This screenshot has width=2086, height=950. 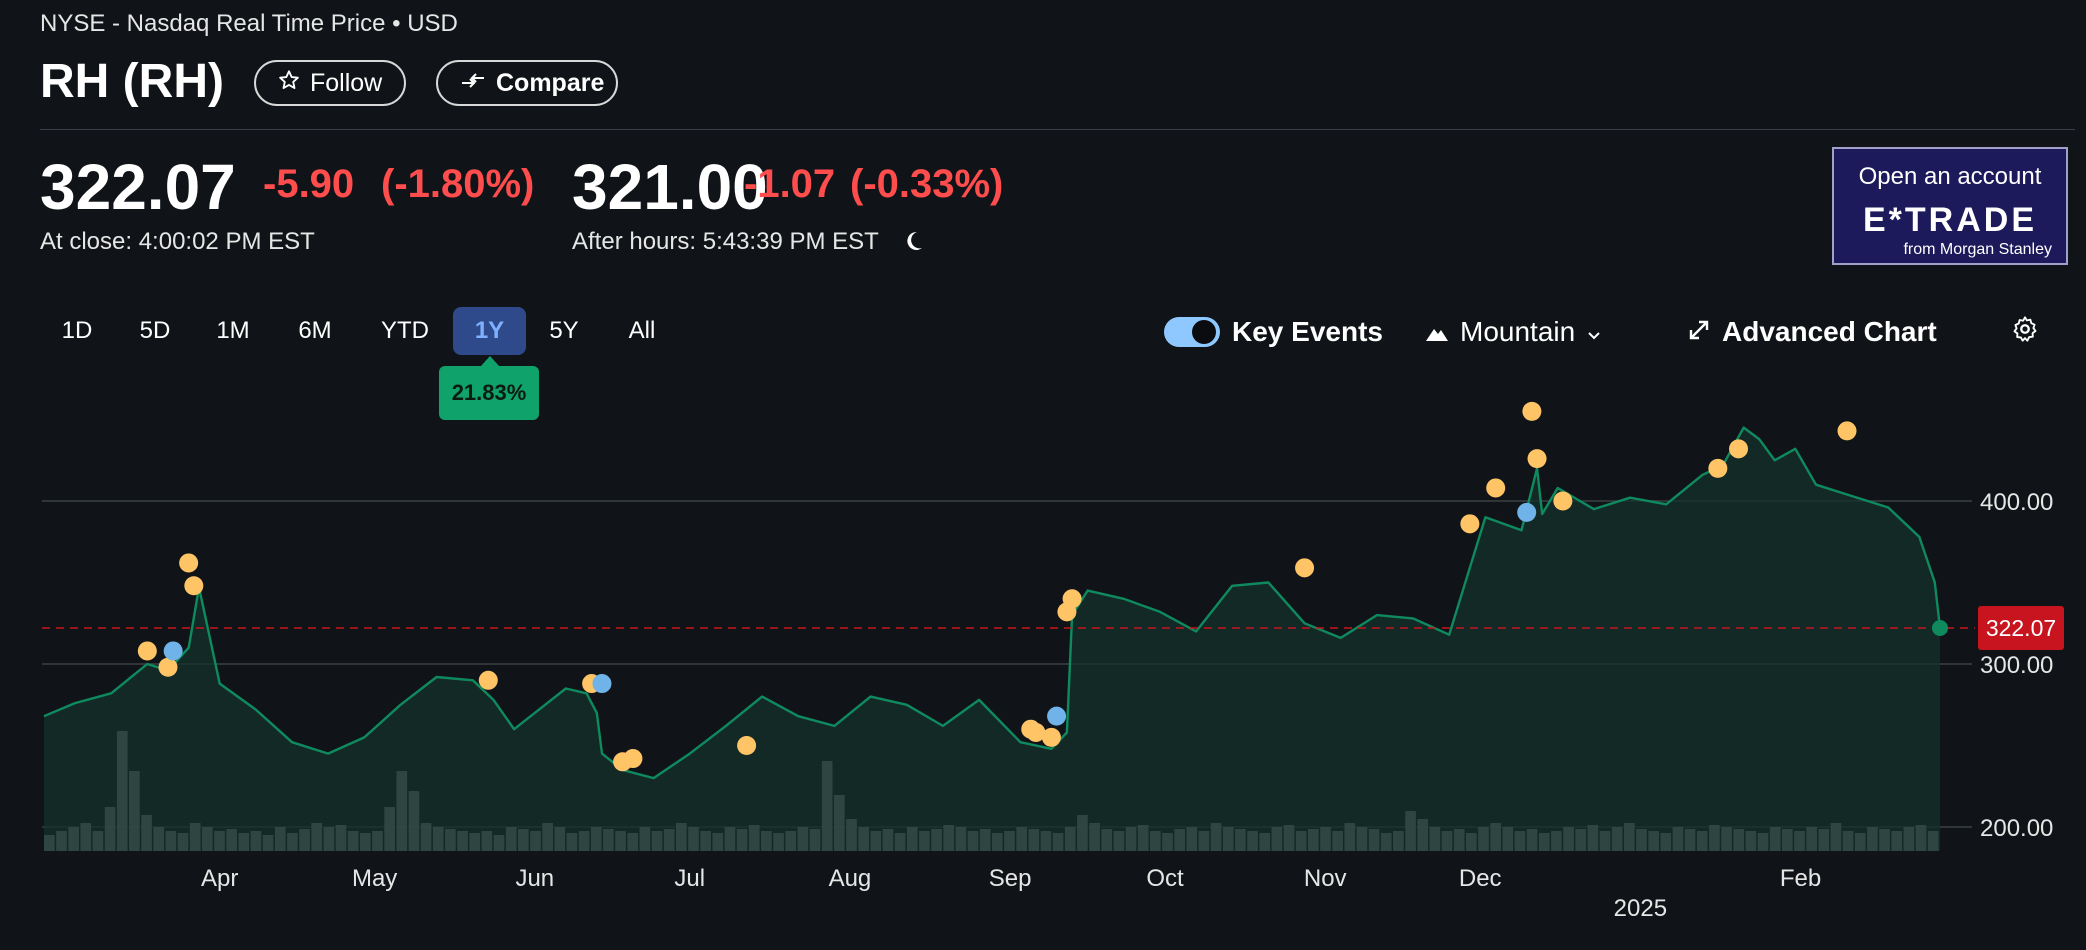 I want to click on key-events-label: Key Events, so click(x=1307, y=331).